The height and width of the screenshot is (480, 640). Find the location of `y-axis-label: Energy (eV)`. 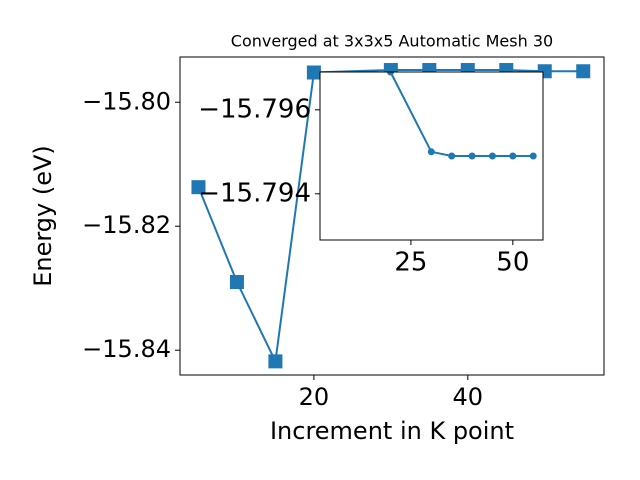

y-axis-label: Energy (eV) is located at coordinates (43, 216).